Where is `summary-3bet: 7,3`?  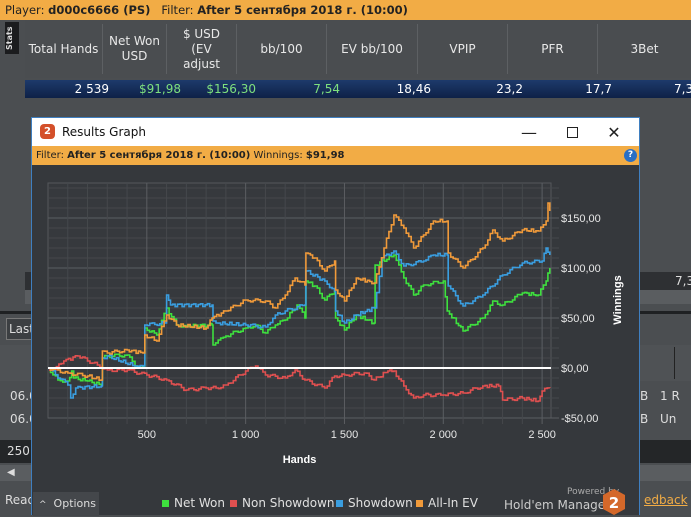
summary-3bet: 7,3 is located at coordinates (683, 281).